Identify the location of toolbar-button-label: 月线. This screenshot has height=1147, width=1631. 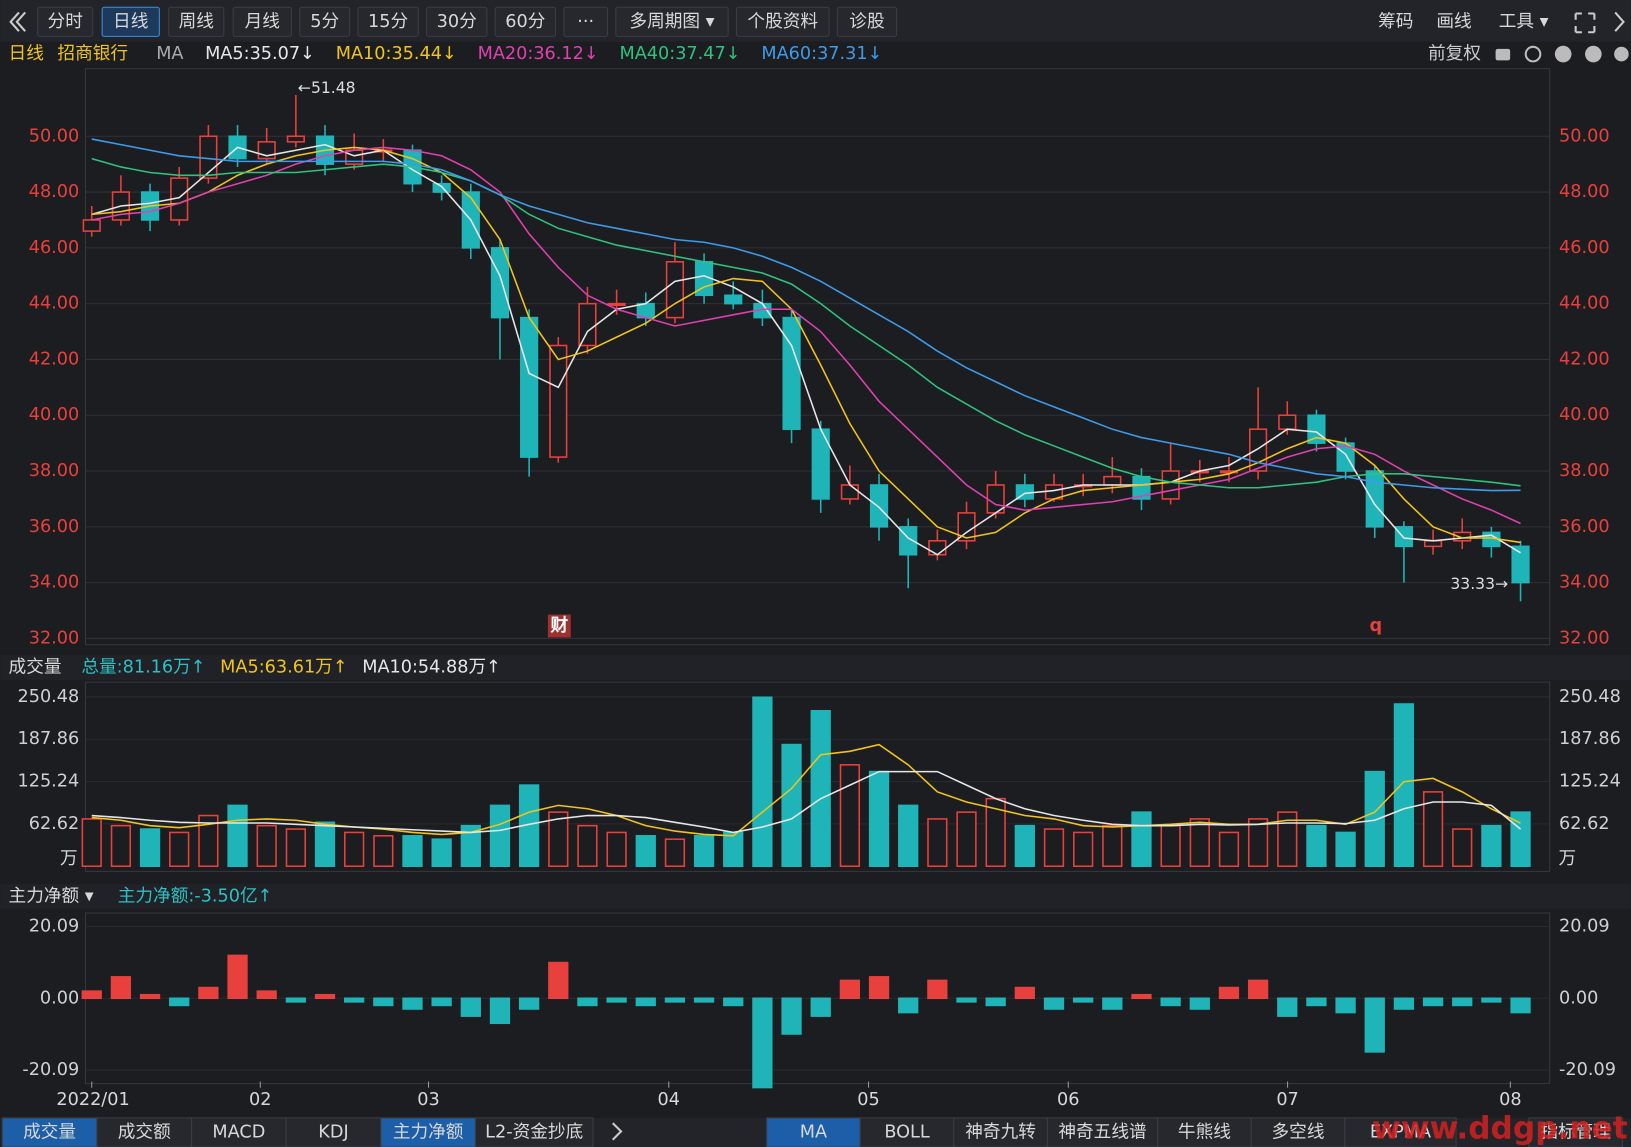
(262, 21).